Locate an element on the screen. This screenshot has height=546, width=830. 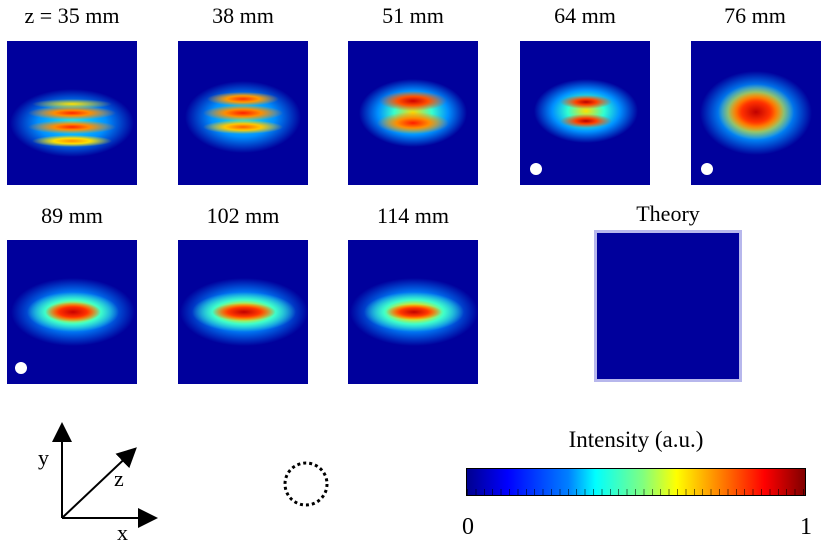
z-axis-label: z is located at coordinates (119, 478).